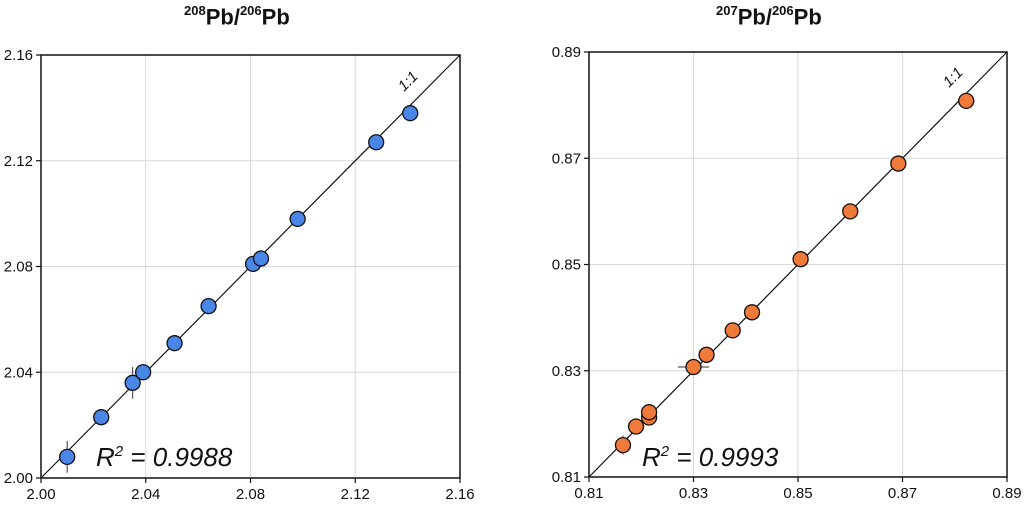 This screenshot has height=506, width=1024. Describe the element at coordinates (797, 493) in the screenshot. I see `x-tick-label: 0.85` at that location.